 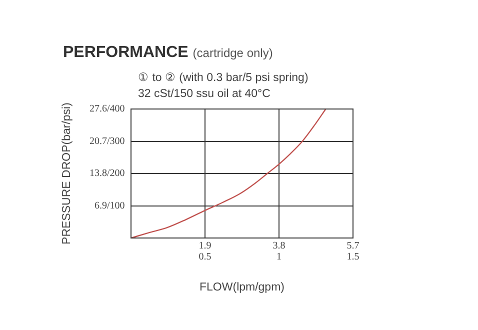 I want to click on x-tick-label: 5.7, so click(x=353, y=246).